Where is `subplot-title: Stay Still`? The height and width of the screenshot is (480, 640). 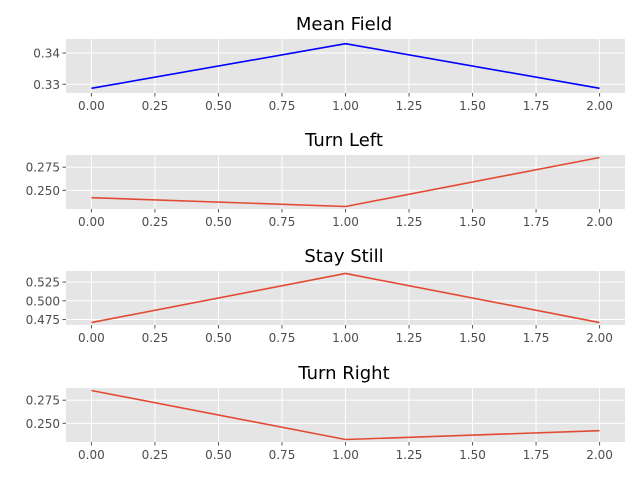
subplot-title: Stay Still is located at coordinates (343, 256).